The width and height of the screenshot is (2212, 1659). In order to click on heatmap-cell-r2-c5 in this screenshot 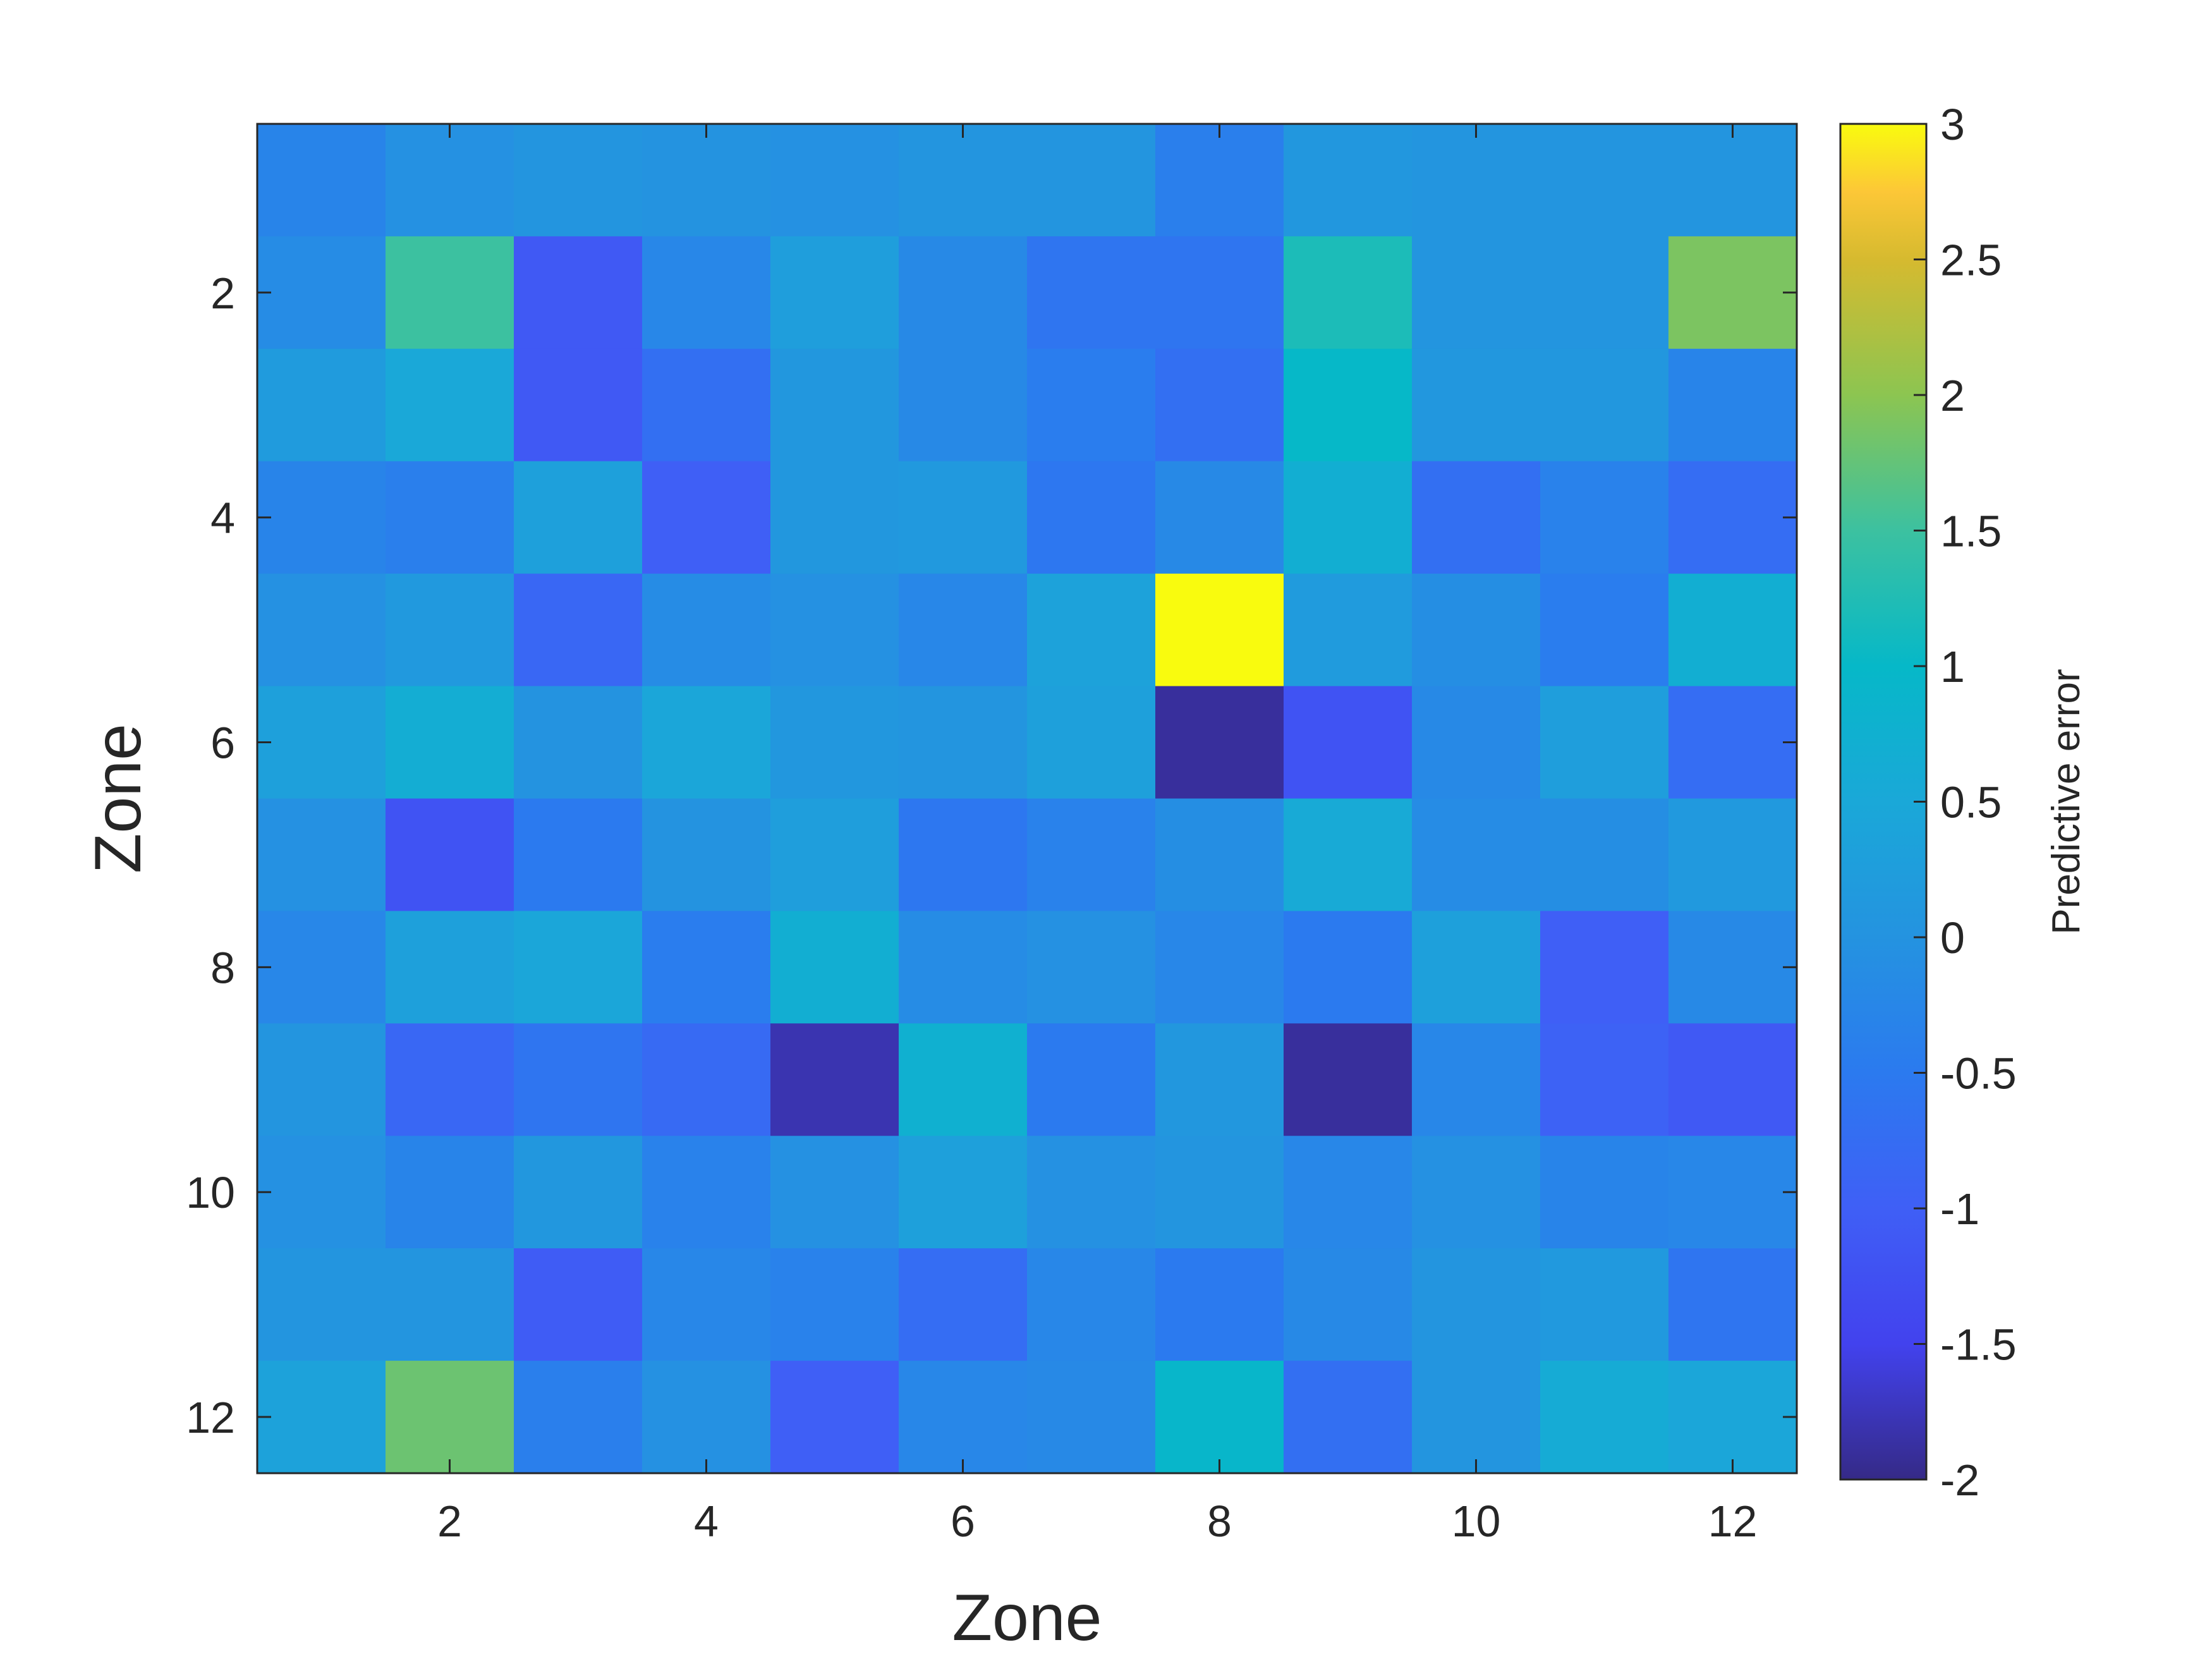, I will do `click(834, 292)`.